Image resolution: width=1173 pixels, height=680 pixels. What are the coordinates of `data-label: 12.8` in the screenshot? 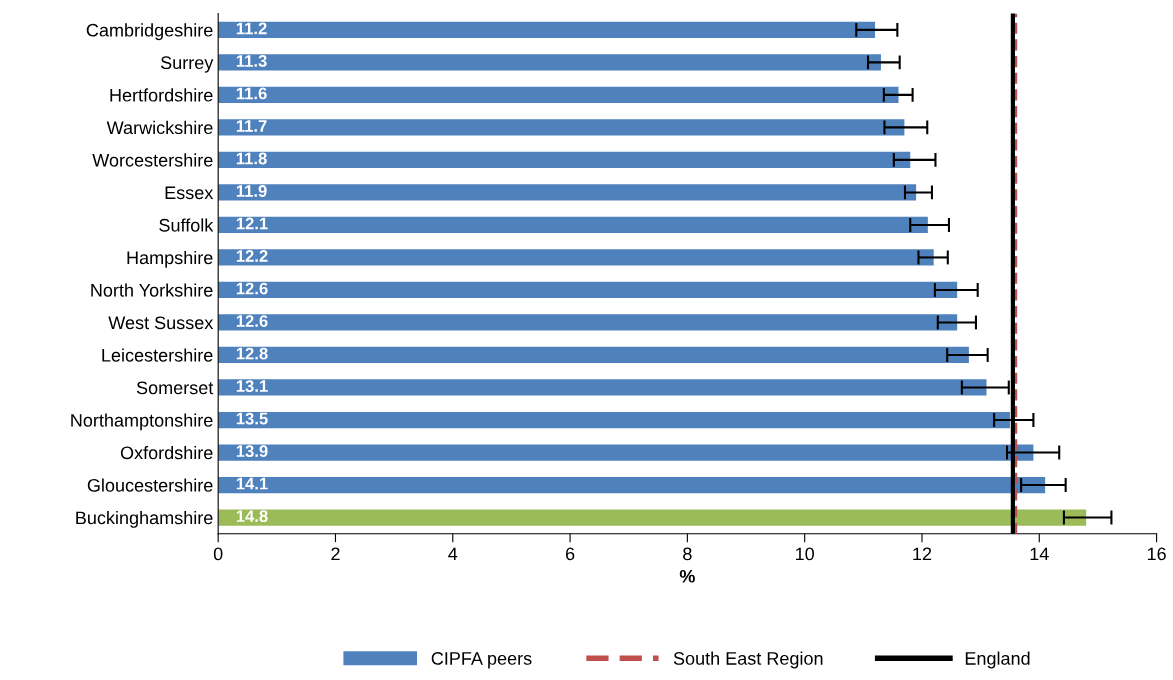 It's located at (252, 353).